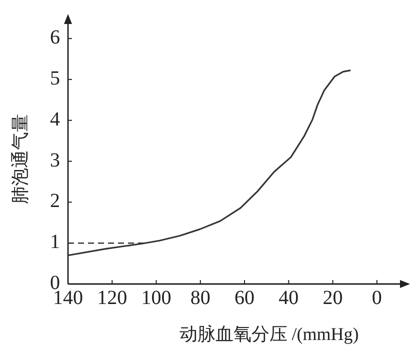 This screenshot has height=358, width=417. Describe the element at coordinates (156, 298) in the screenshot. I see `x-tick-label: 100` at that location.